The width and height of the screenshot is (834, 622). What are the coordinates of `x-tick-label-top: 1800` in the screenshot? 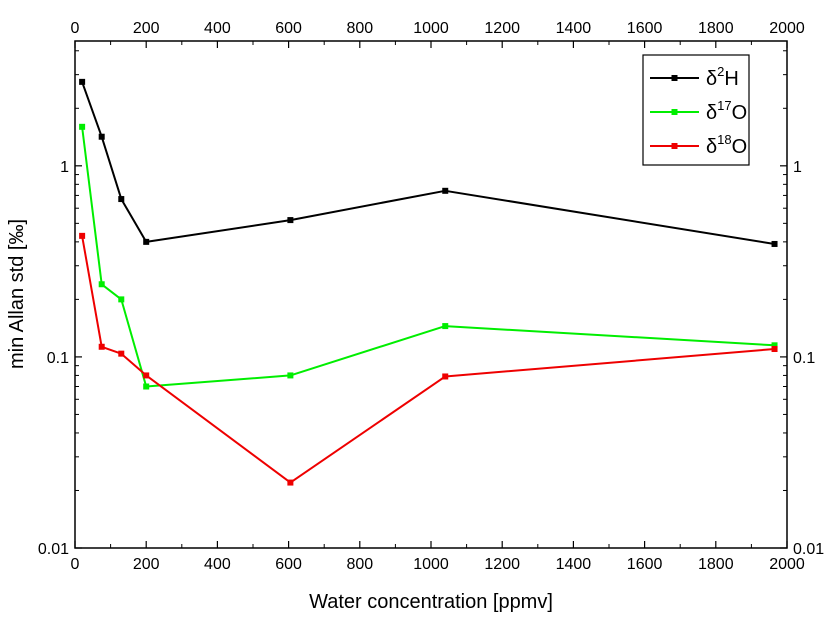 It's located at (716, 28).